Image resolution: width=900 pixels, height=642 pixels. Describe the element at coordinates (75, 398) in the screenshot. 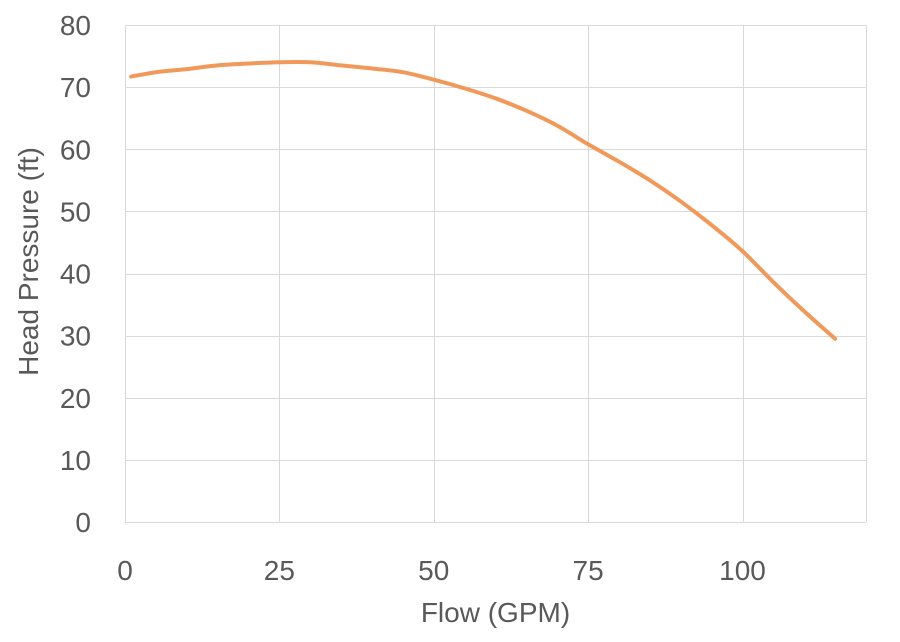

I see `y-tick-label: 20` at that location.